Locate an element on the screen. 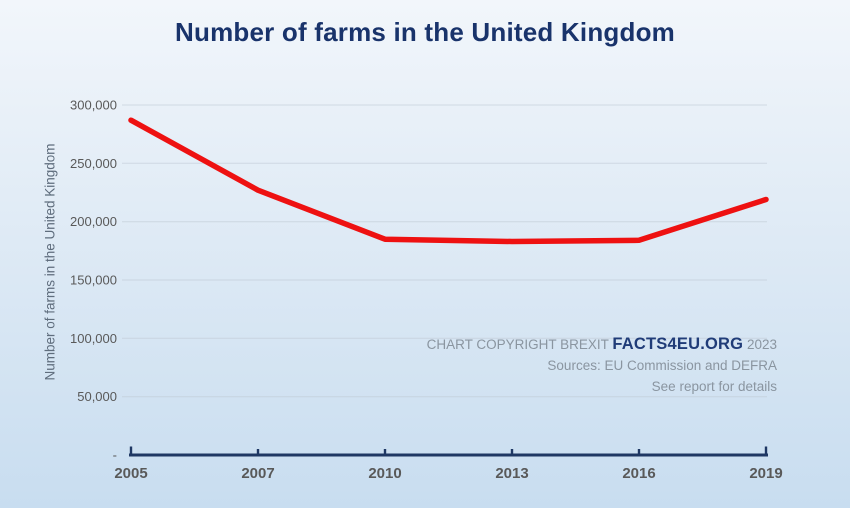  x-tick-label: 2007 is located at coordinates (257, 473).